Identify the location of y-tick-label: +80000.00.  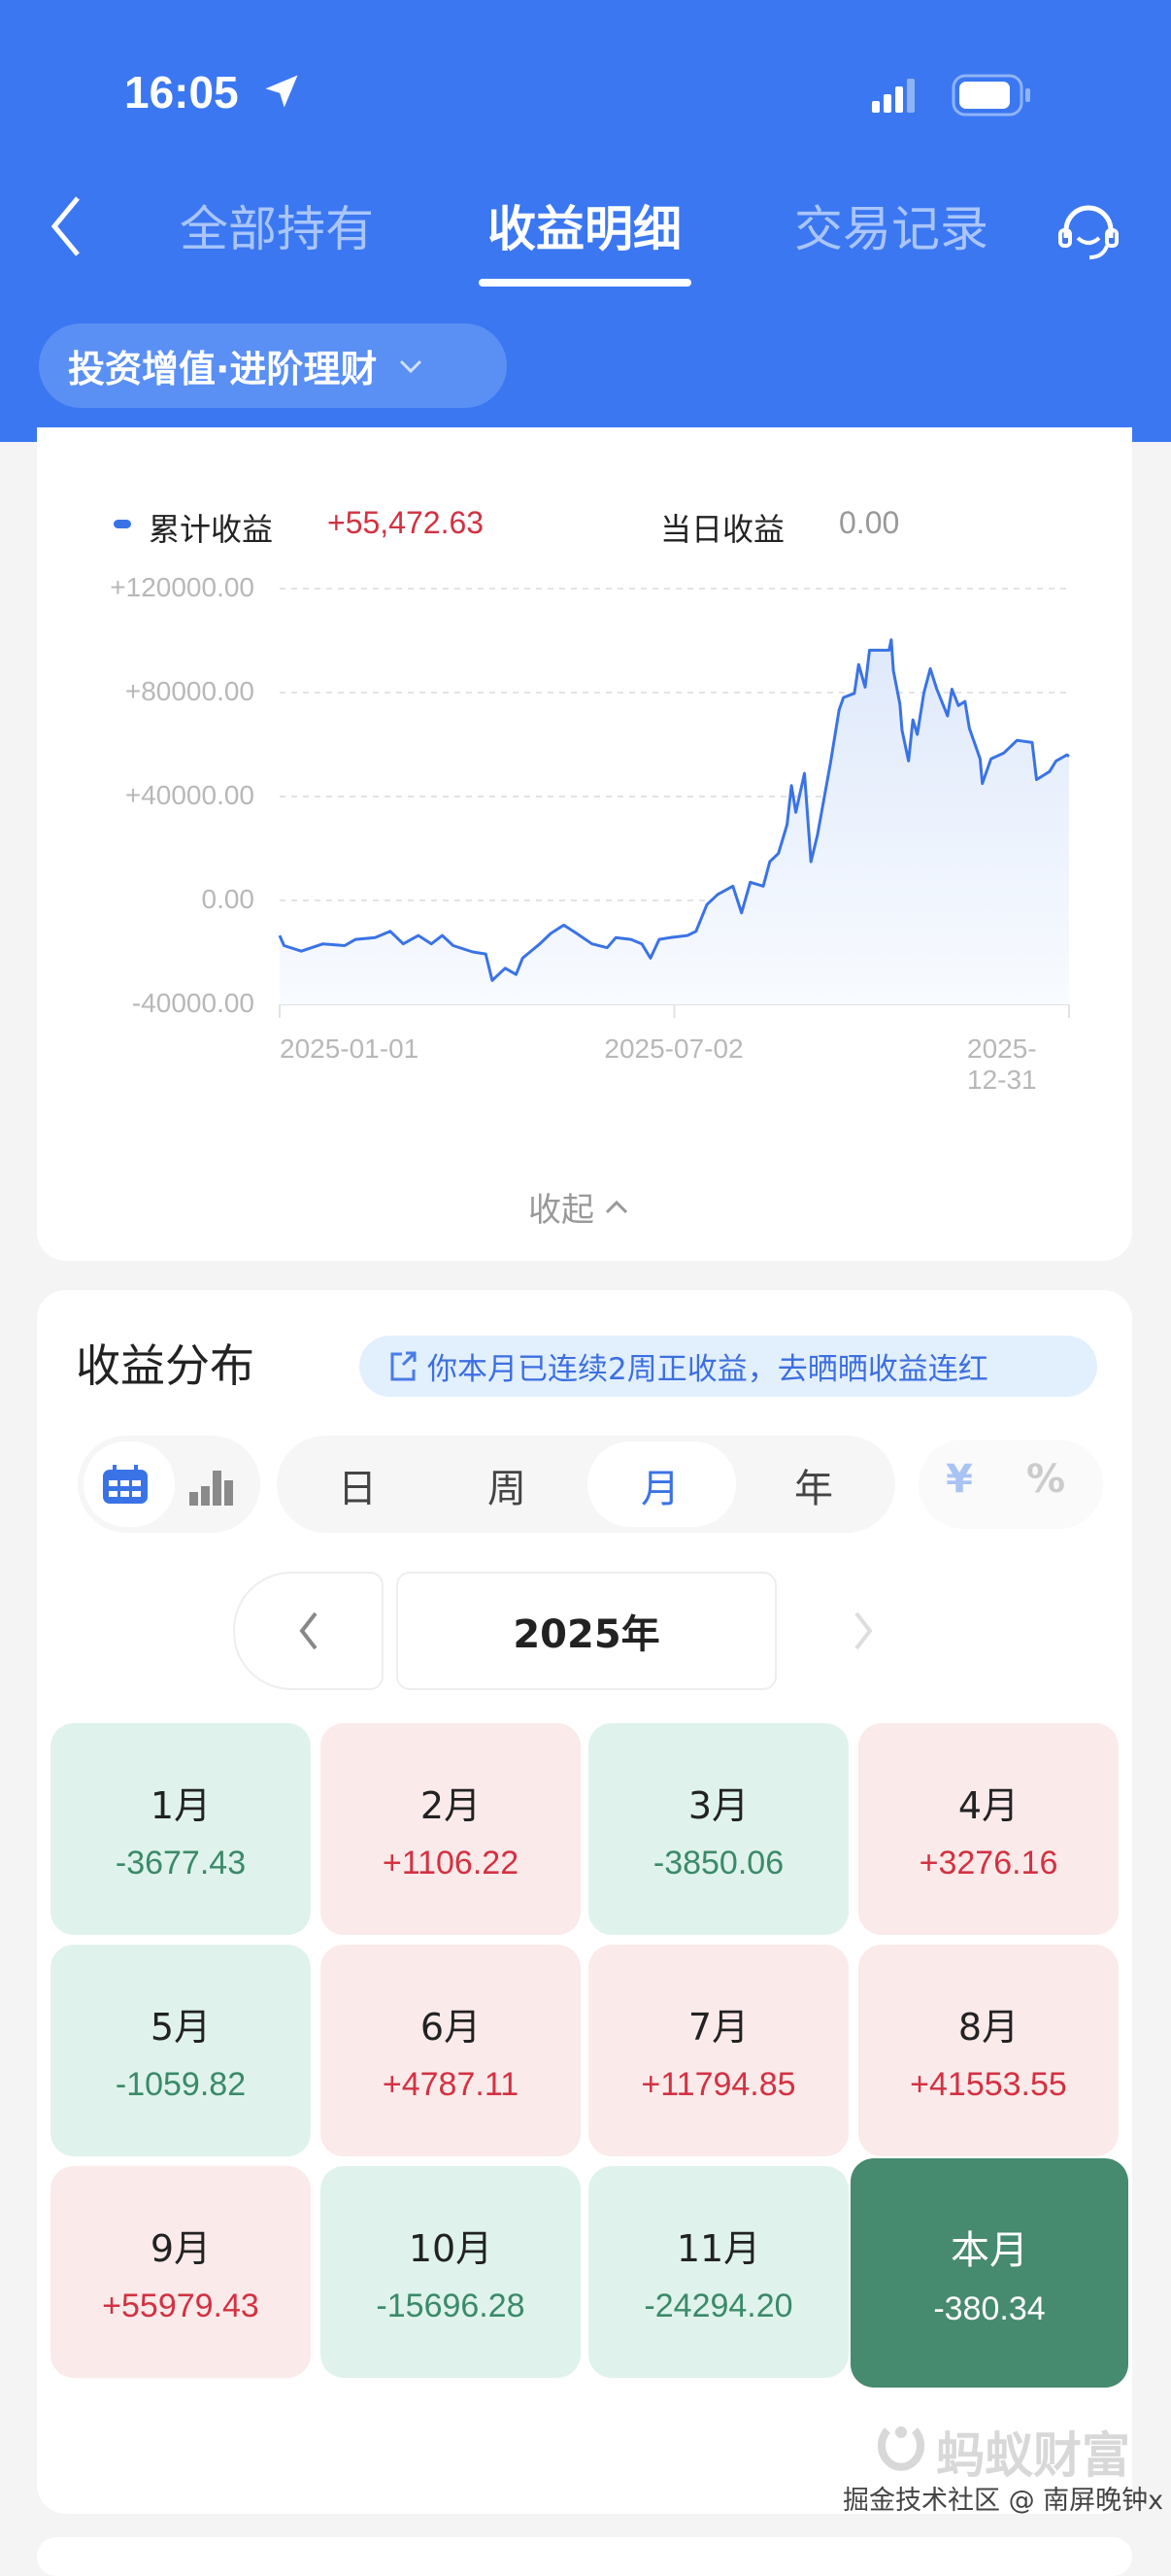
(189, 691).